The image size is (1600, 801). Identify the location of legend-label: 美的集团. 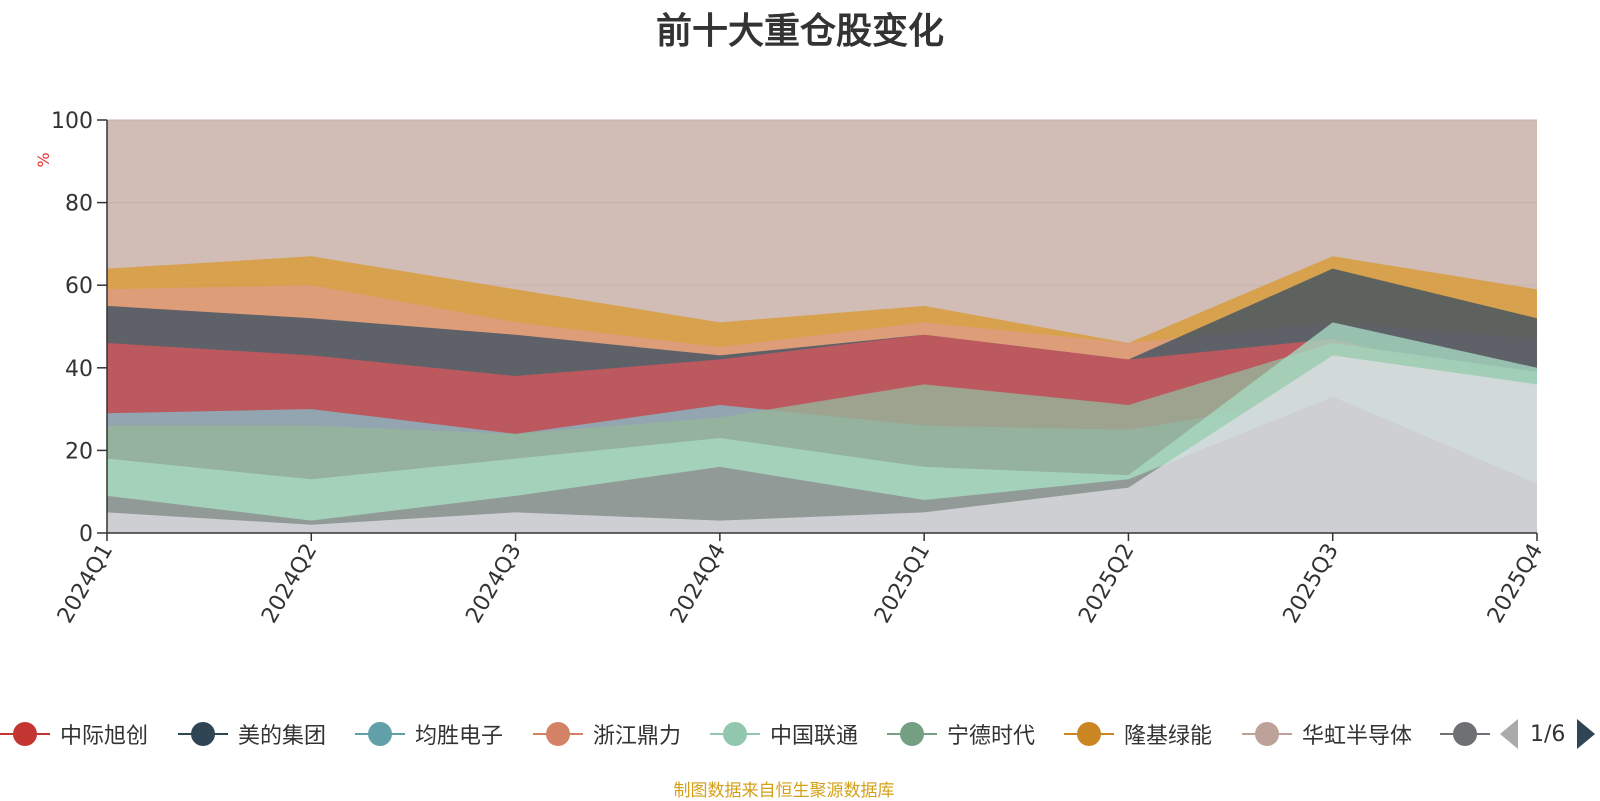
(282, 736).